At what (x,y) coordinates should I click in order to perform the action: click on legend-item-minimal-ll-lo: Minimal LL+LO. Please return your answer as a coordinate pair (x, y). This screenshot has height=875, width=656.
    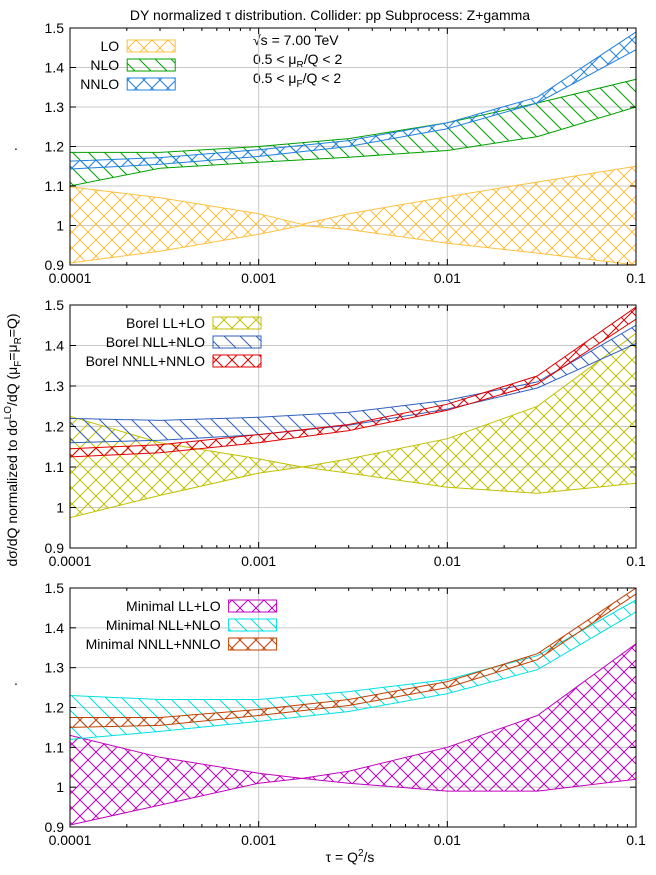
    Looking at the image, I should click on (202, 606).